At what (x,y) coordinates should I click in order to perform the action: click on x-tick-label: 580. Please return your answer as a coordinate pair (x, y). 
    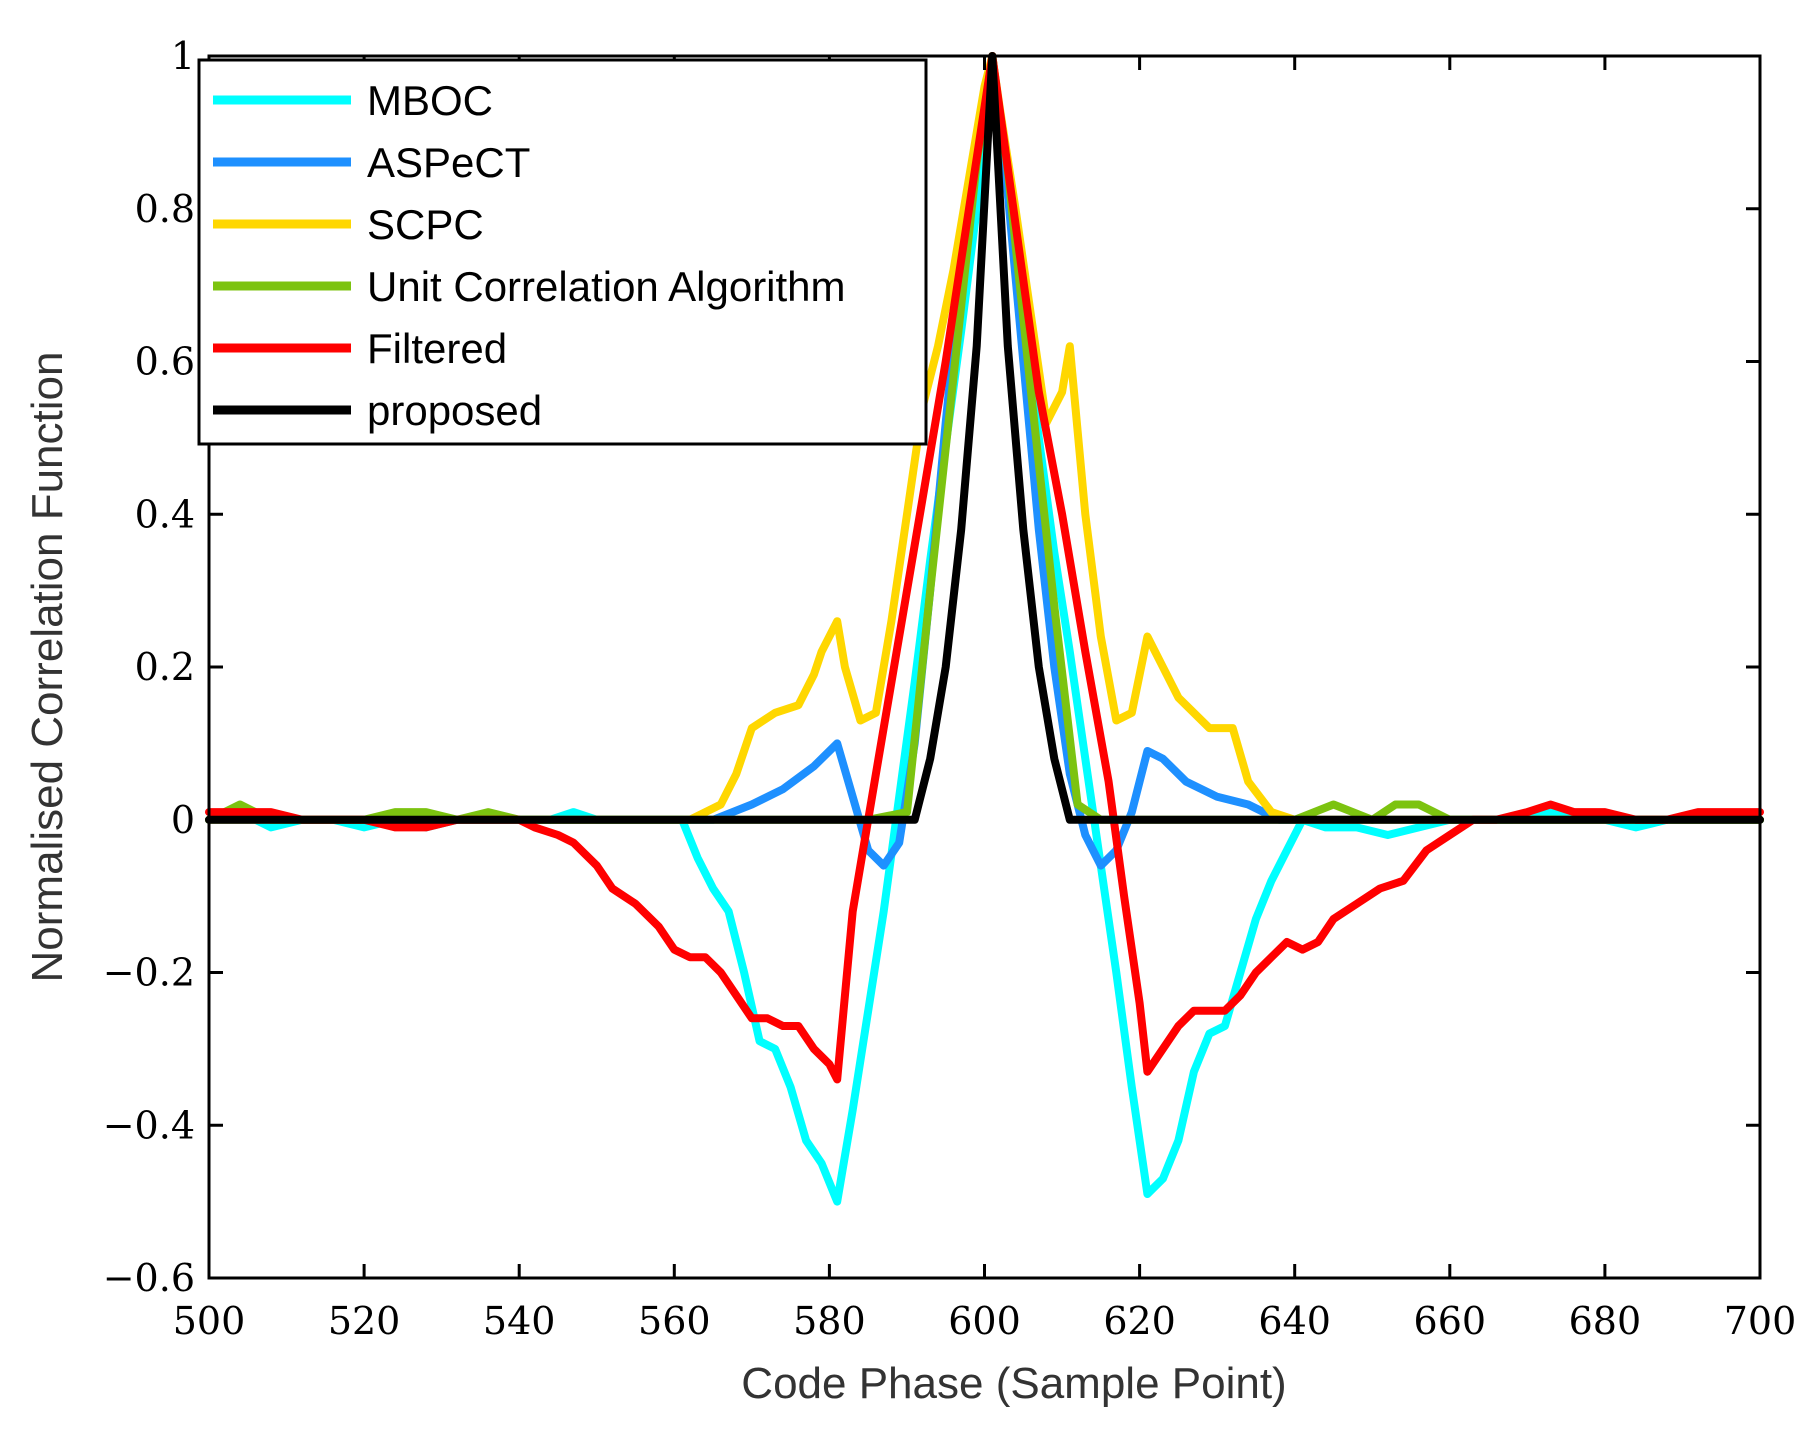
    Looking at the image, I should click on (829, 1321).